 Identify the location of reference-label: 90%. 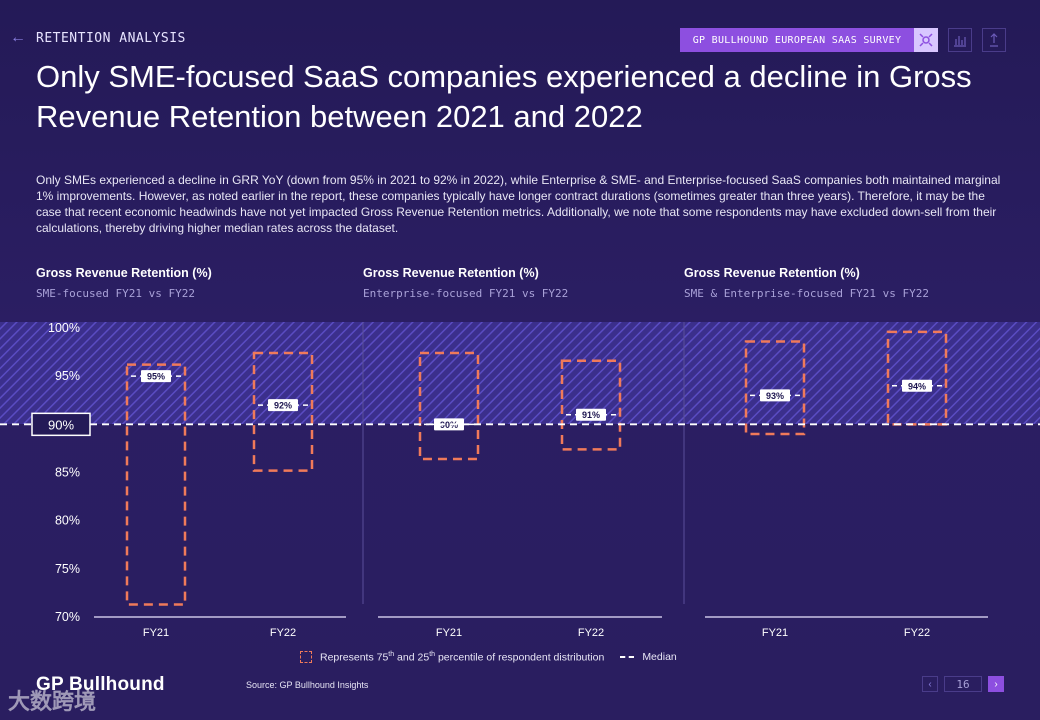
(61, 424).